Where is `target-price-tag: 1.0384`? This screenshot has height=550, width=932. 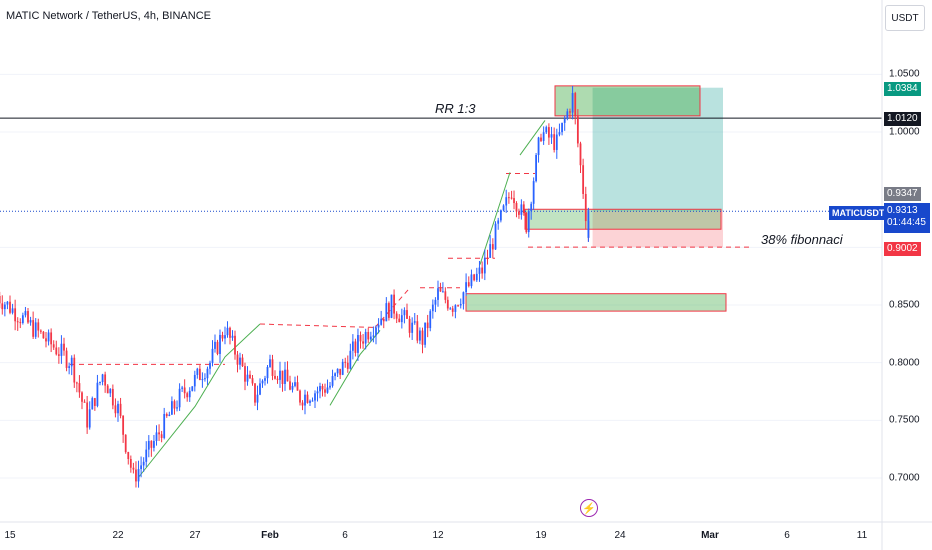
target-price-tag: 1.0384 is located at coordinates (902, 89).